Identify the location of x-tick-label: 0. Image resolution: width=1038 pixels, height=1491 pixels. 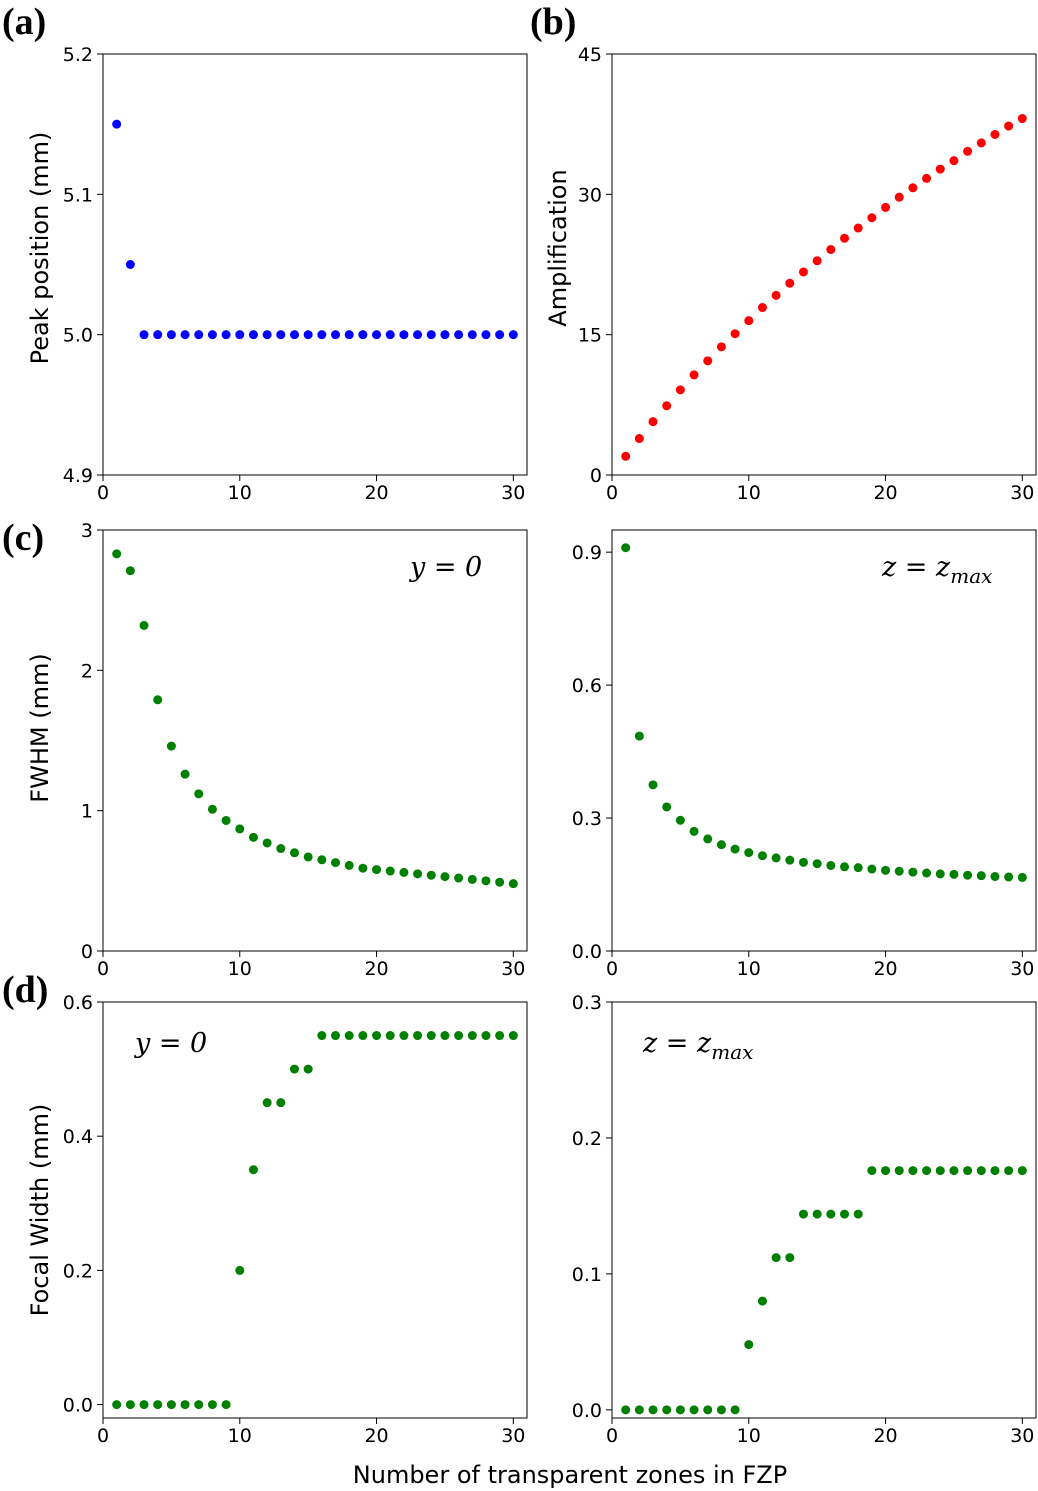
(612, 969).